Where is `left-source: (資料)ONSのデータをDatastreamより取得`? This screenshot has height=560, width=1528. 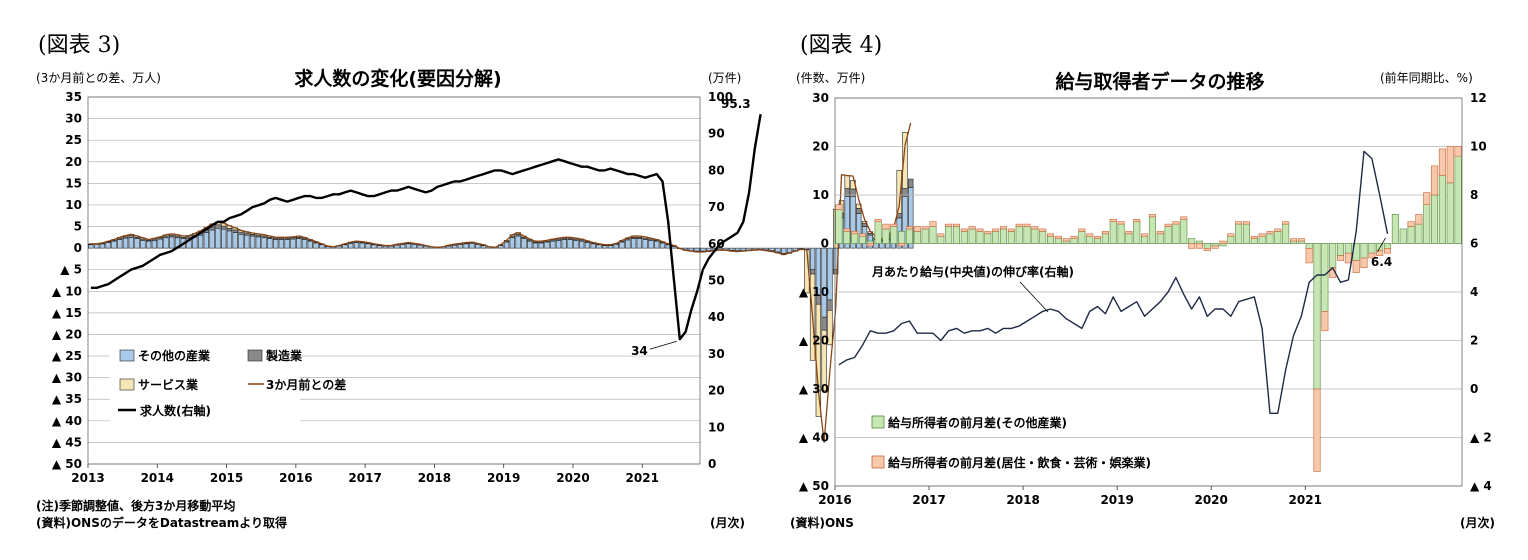 left-source: (資料)ONSのデータをDatastreamより取得 is located at coordinates (161, 522).